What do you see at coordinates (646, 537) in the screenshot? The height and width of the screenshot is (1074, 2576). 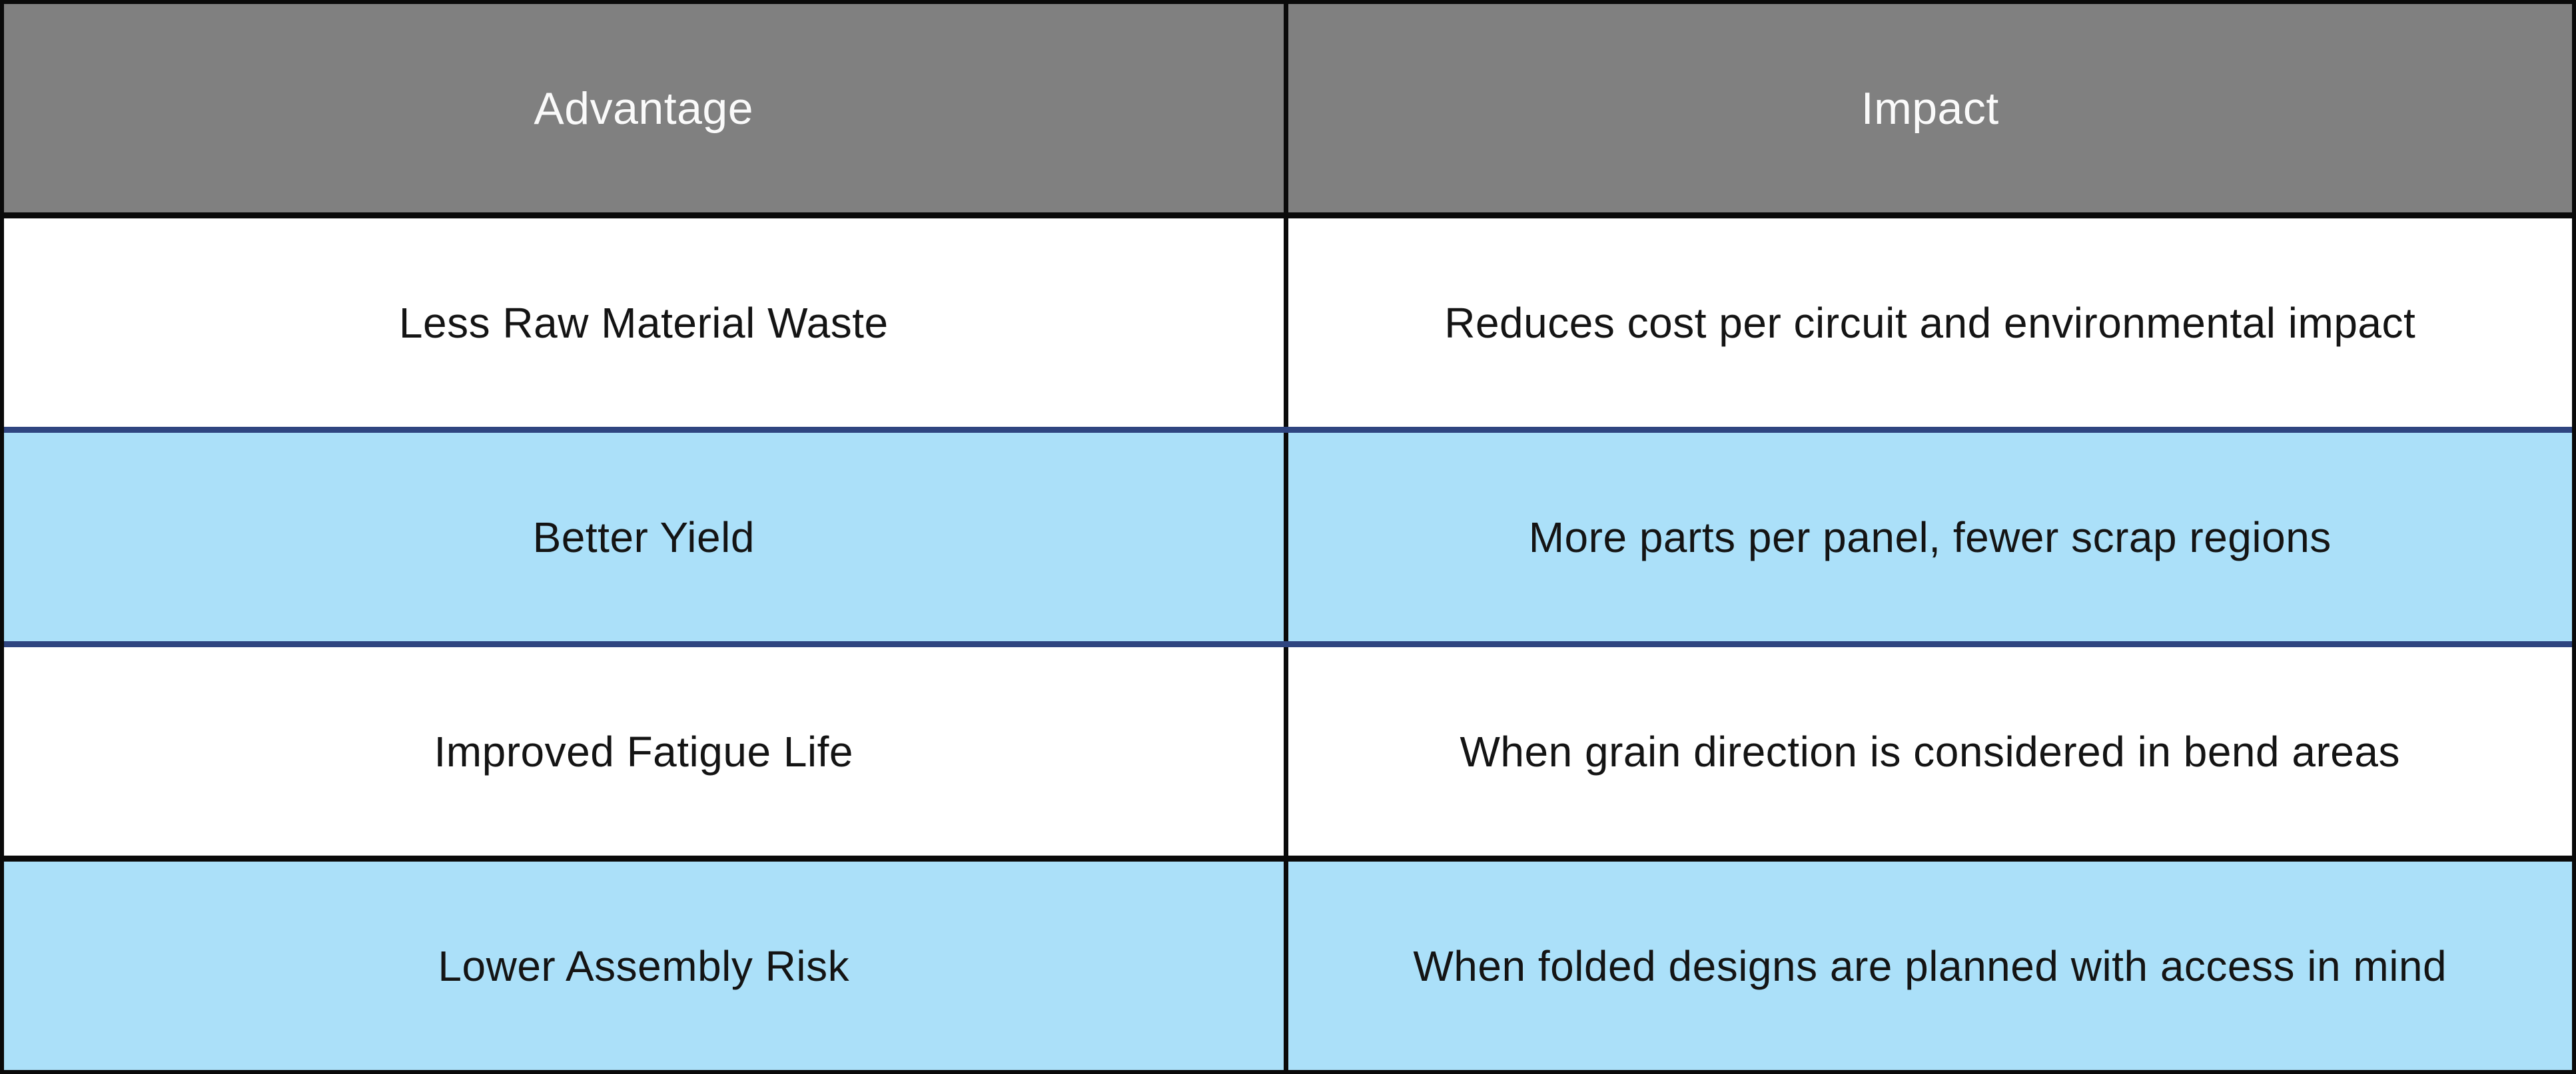 I see `cell-advantage-2: Better Yield` at bounding box center [646, 537].